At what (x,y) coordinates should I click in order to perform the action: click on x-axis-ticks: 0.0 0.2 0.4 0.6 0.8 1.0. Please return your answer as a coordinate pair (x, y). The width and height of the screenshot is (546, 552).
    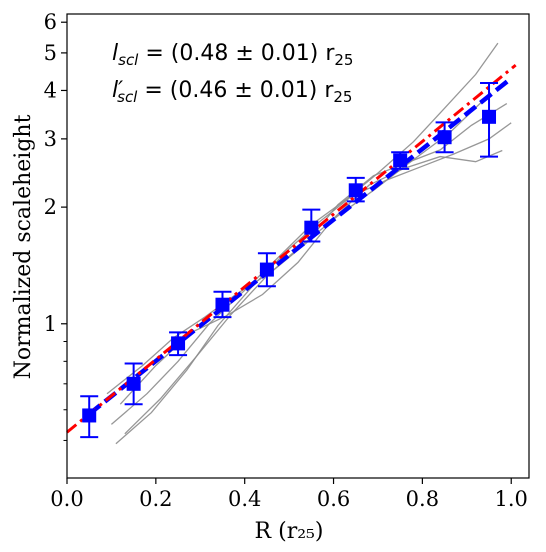
    Looking at the image, I should click on (289, 494).